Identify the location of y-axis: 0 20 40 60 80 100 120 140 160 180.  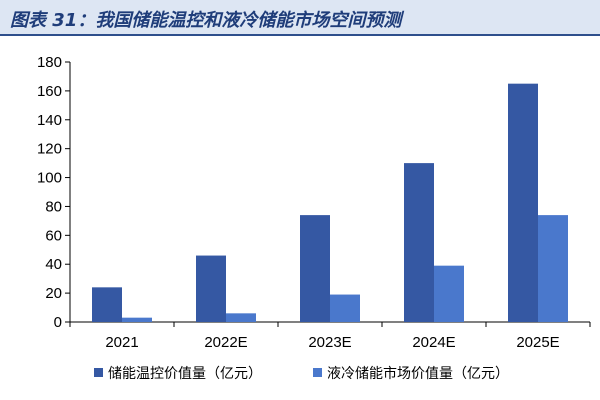
(54, 192).